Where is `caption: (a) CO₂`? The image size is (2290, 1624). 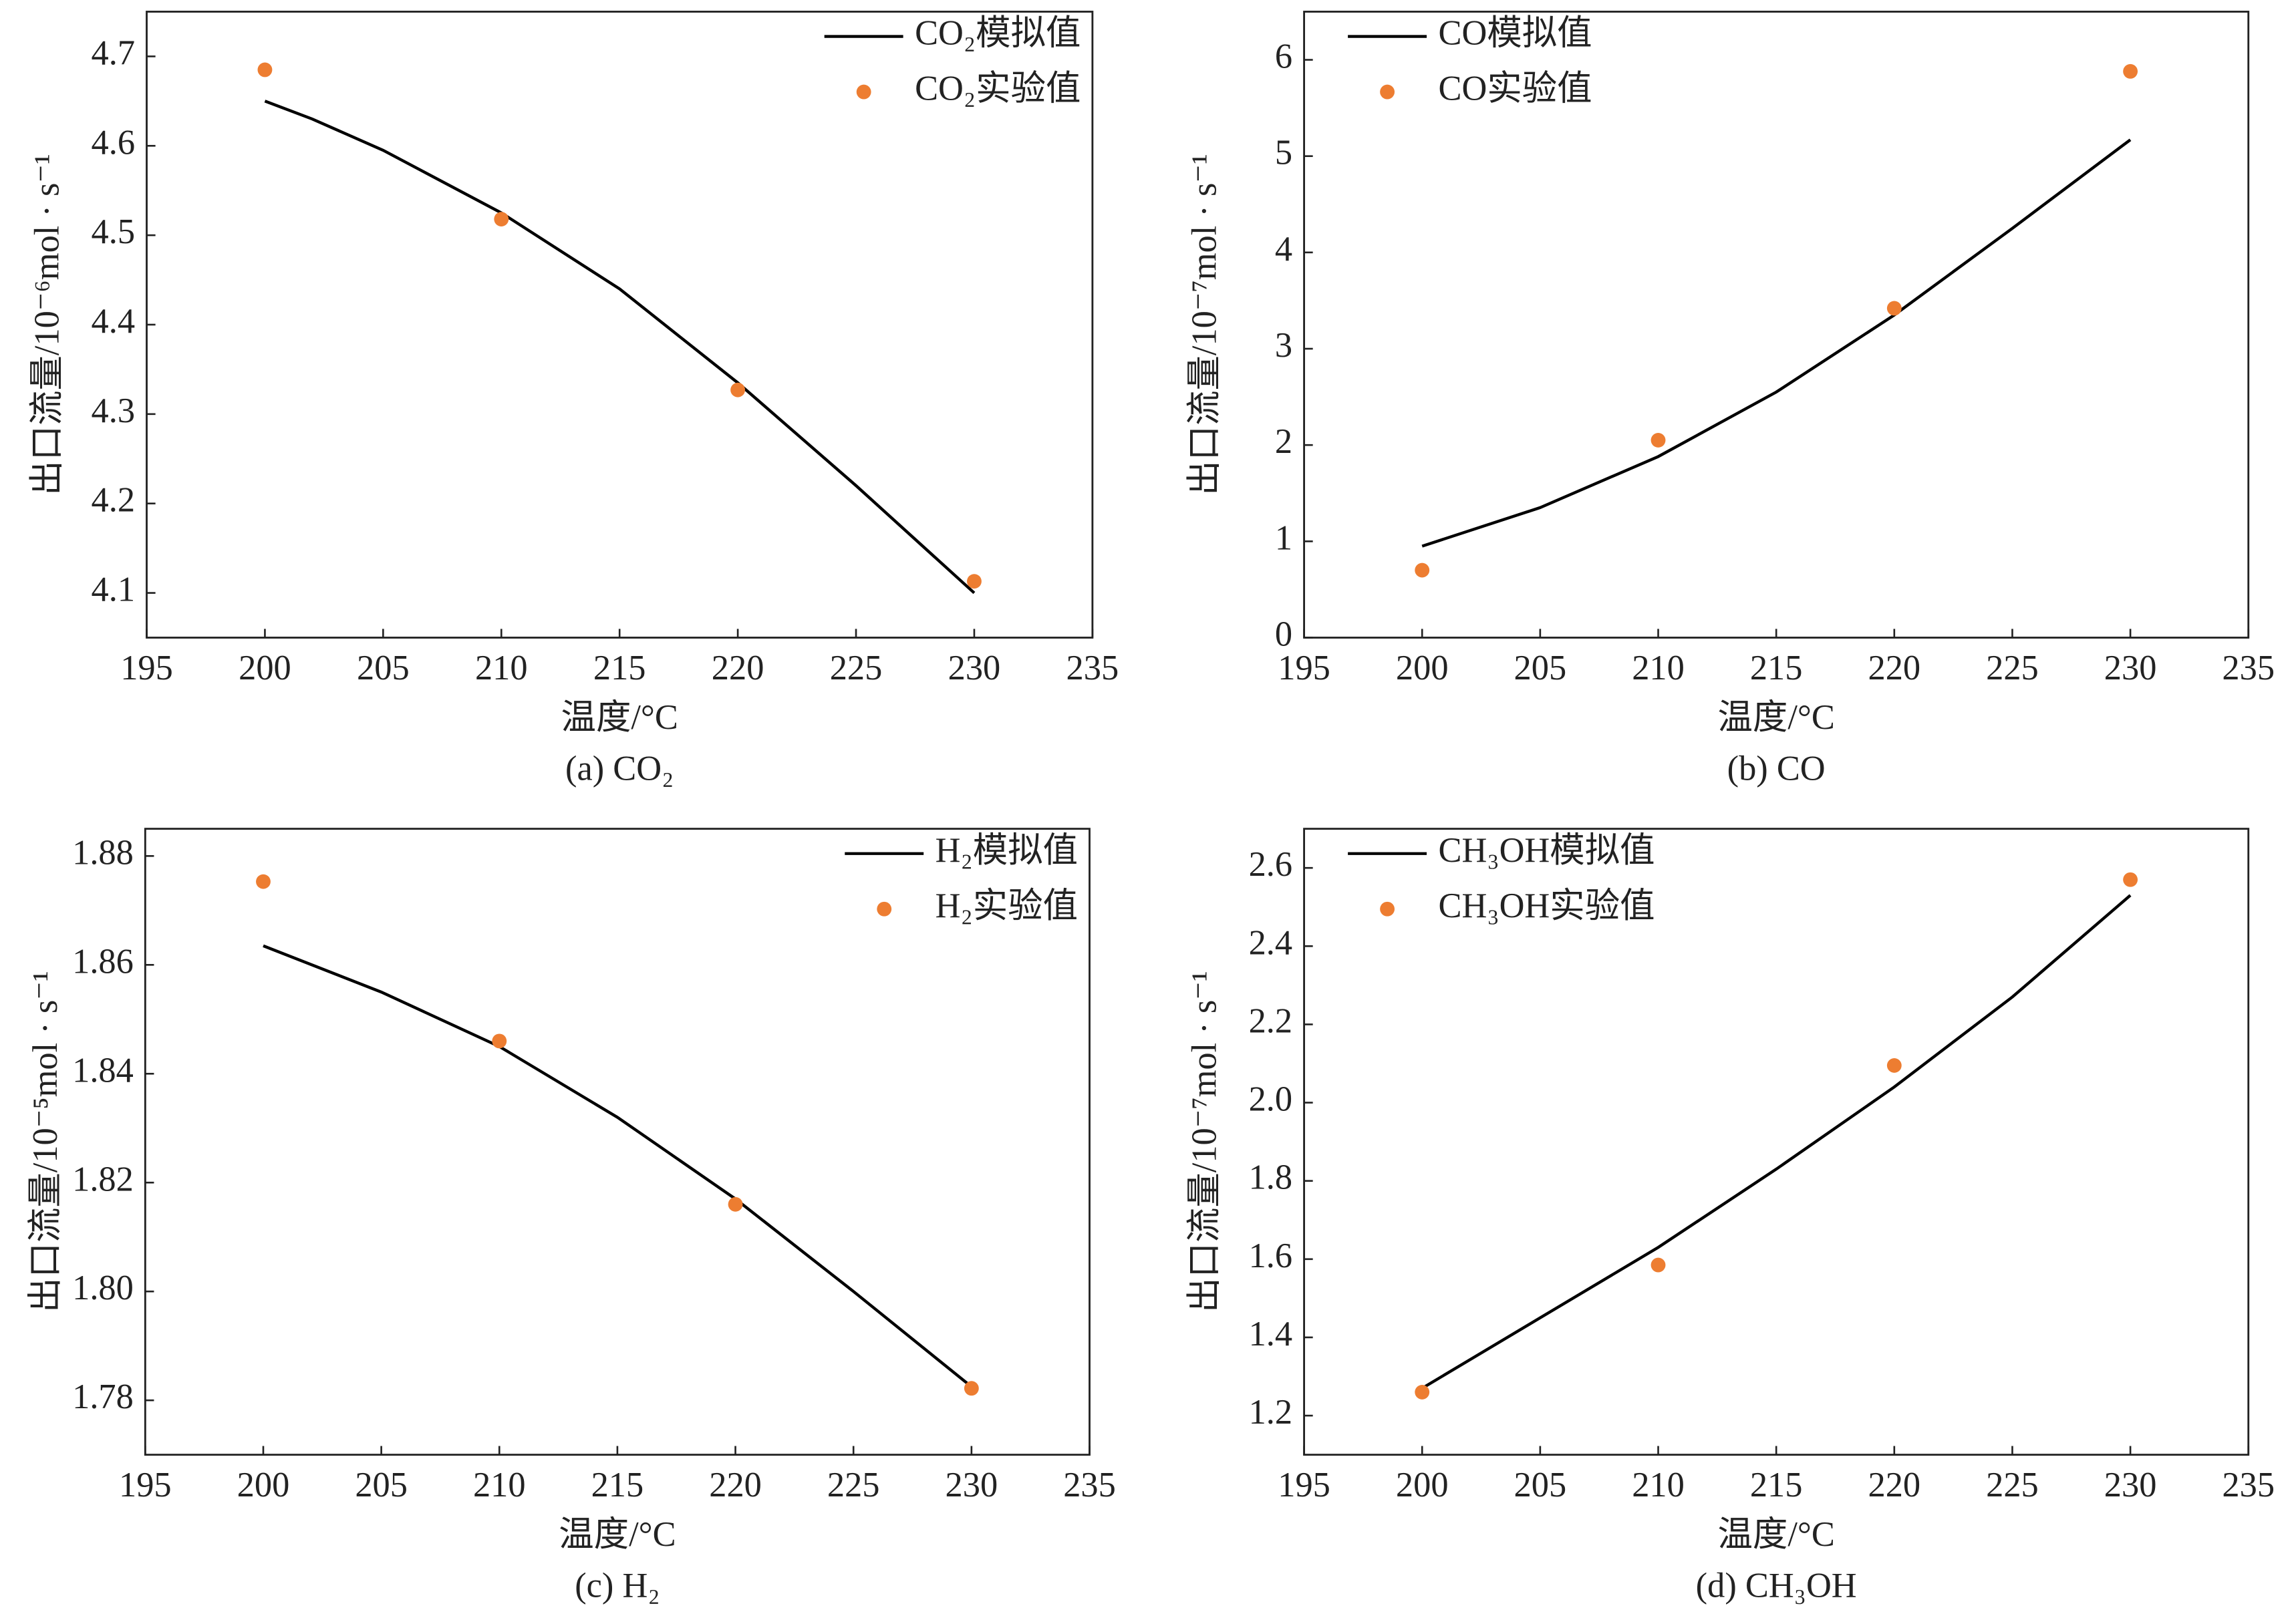
caption: (a) CO₂ is located at coordinates (619, 768).